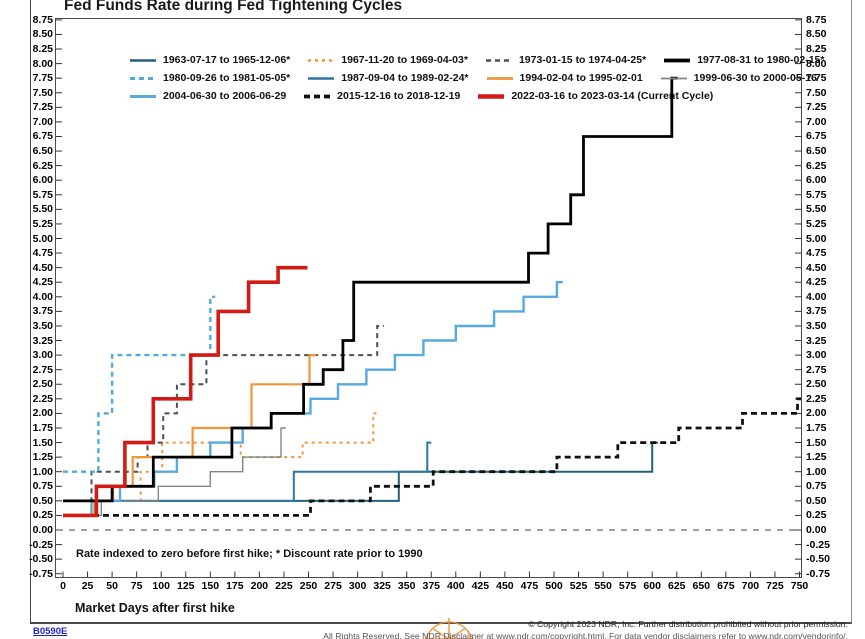  Describe the element at coordinates (816, 355) in the screenshot. I see `y-tick-label: 3.00` at that location.